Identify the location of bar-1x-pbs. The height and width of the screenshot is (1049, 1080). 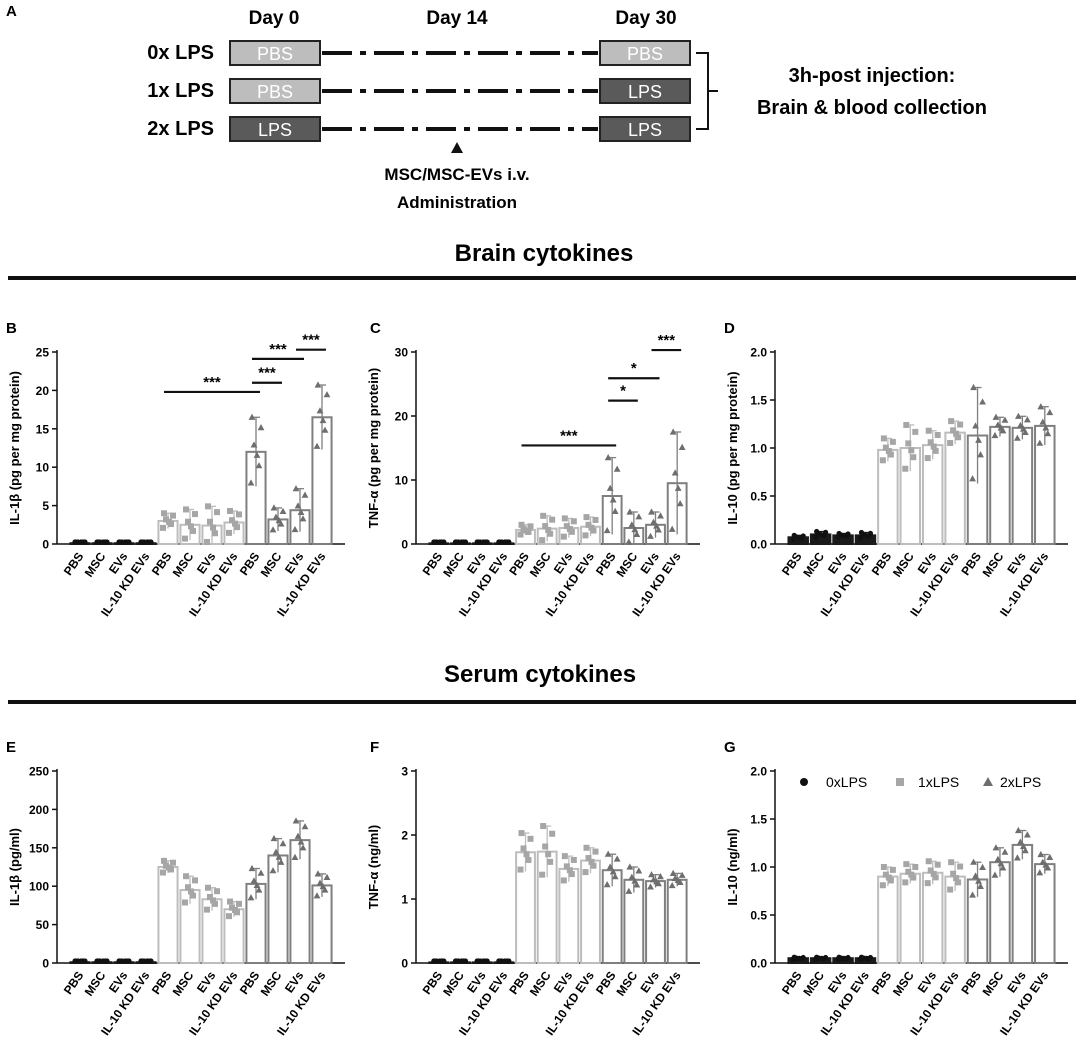
(888, 919).